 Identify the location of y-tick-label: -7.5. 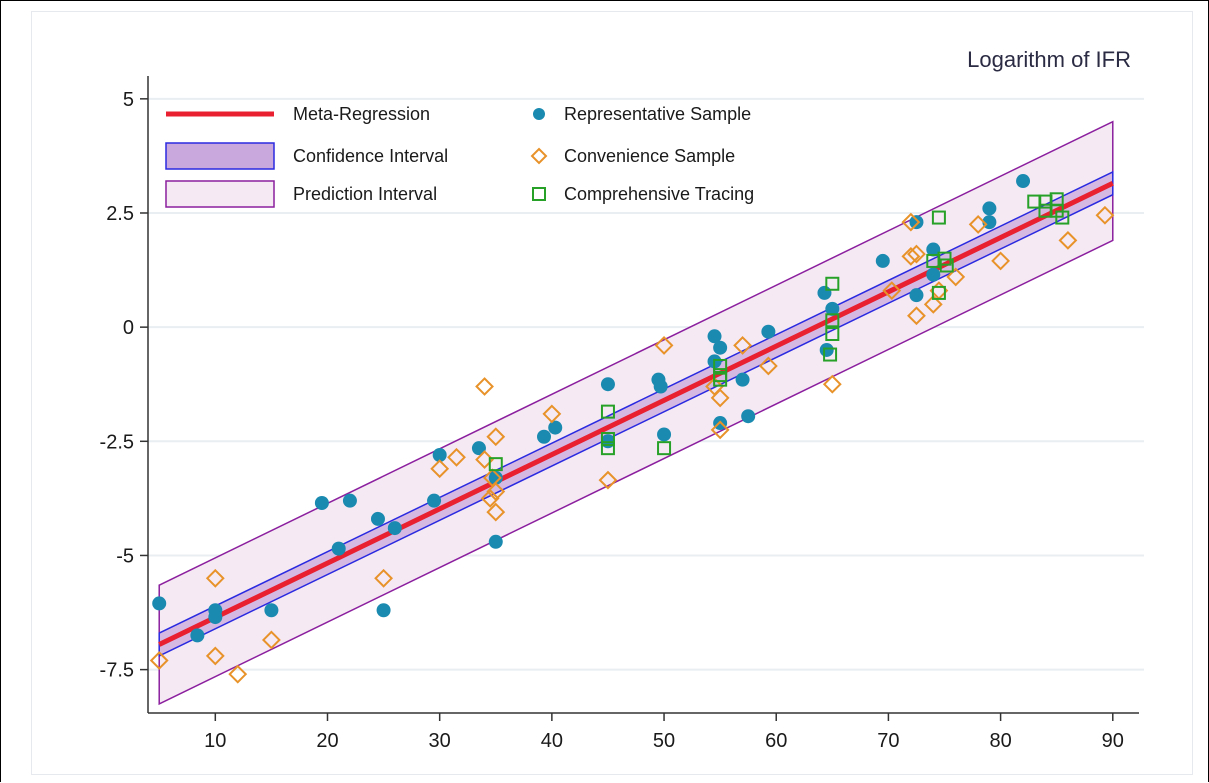
(117, 671).